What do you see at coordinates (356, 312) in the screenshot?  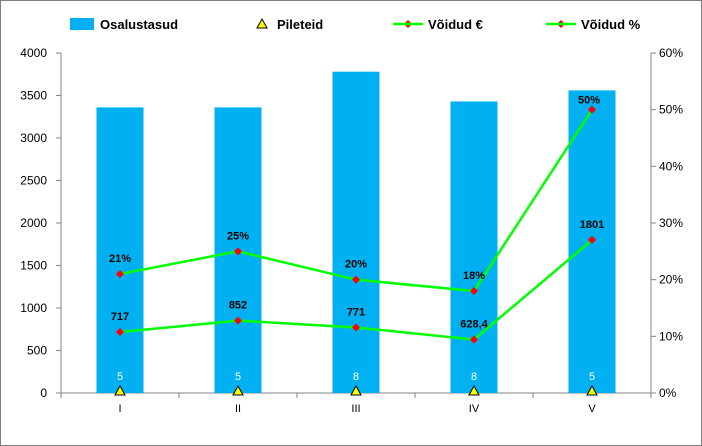 I see `voidud-eur-label: 771` at bounding box center [356, 312].